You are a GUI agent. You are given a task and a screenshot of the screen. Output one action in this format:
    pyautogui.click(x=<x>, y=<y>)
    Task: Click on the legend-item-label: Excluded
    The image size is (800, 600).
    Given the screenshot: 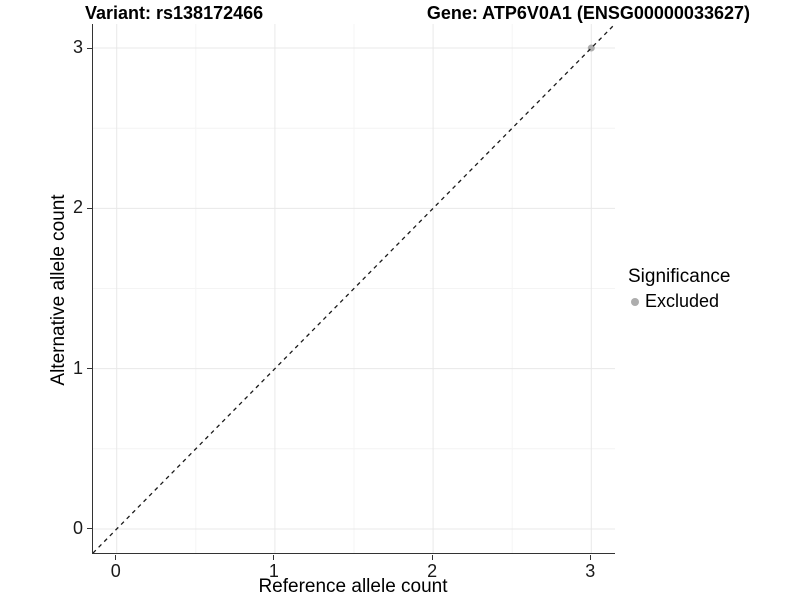 What is the action you would take?
    pyautogui.click(x=682, y=301)
    